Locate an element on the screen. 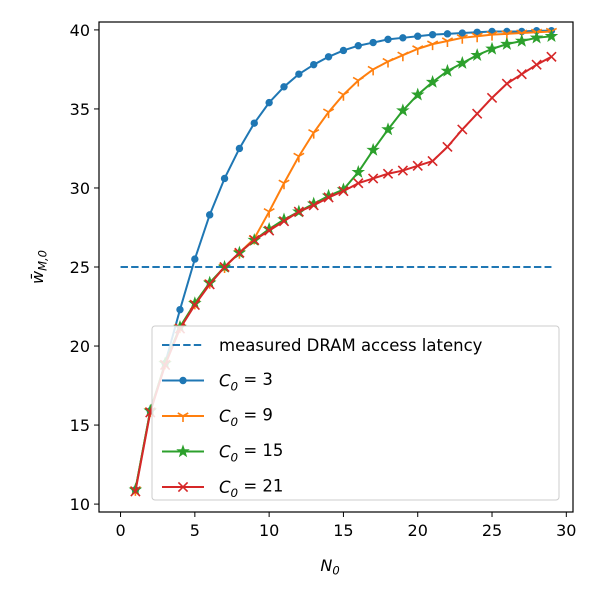 This screenshot has width=600, height=600. legend-entry: C0 = 15 is located at coordinates (222, 452).